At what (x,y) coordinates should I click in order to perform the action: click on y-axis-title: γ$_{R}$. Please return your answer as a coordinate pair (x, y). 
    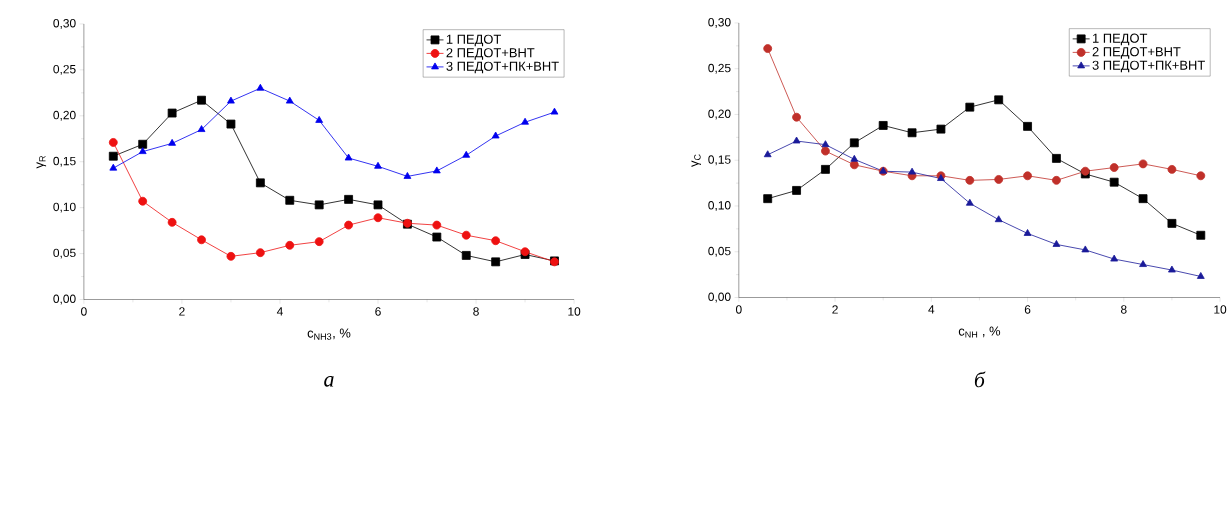
    Looking at the image, I should click on (41, 162).